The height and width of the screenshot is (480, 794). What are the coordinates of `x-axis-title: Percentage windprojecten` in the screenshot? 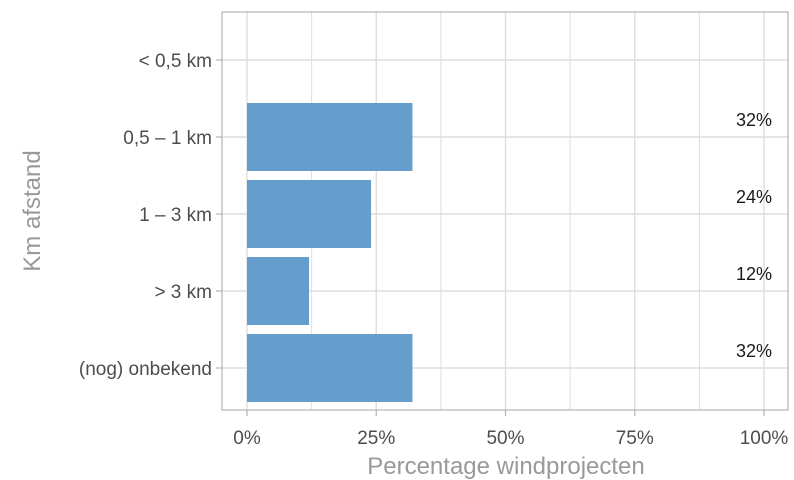 It's located at (506, 466).